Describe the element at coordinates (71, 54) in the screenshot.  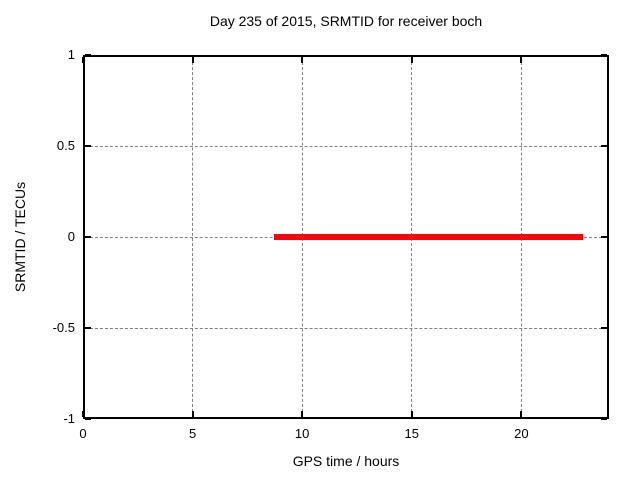
I see `y-tick-label: 1` at that location.